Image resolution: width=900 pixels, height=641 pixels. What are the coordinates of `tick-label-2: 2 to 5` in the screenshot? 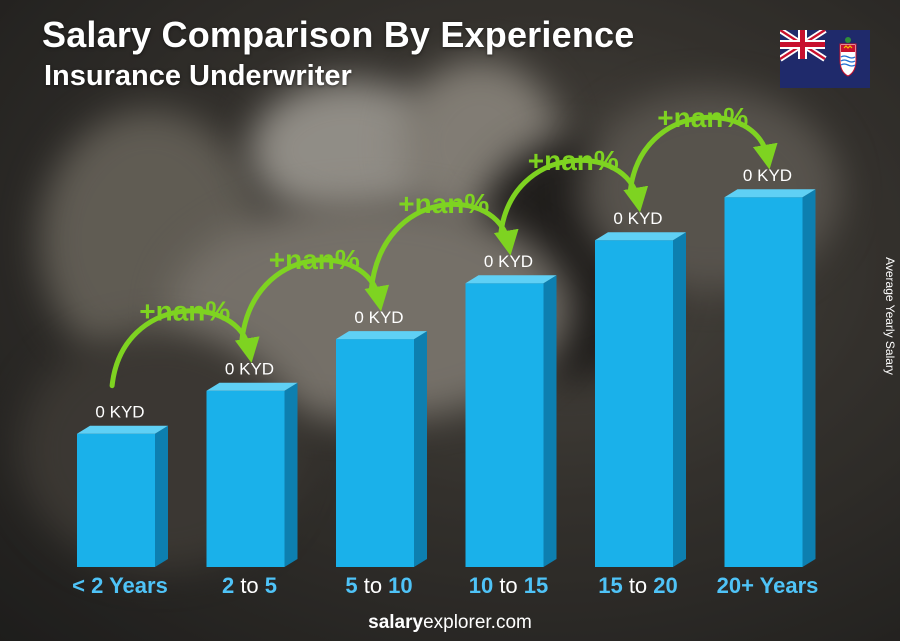 It's located at (249, 585).